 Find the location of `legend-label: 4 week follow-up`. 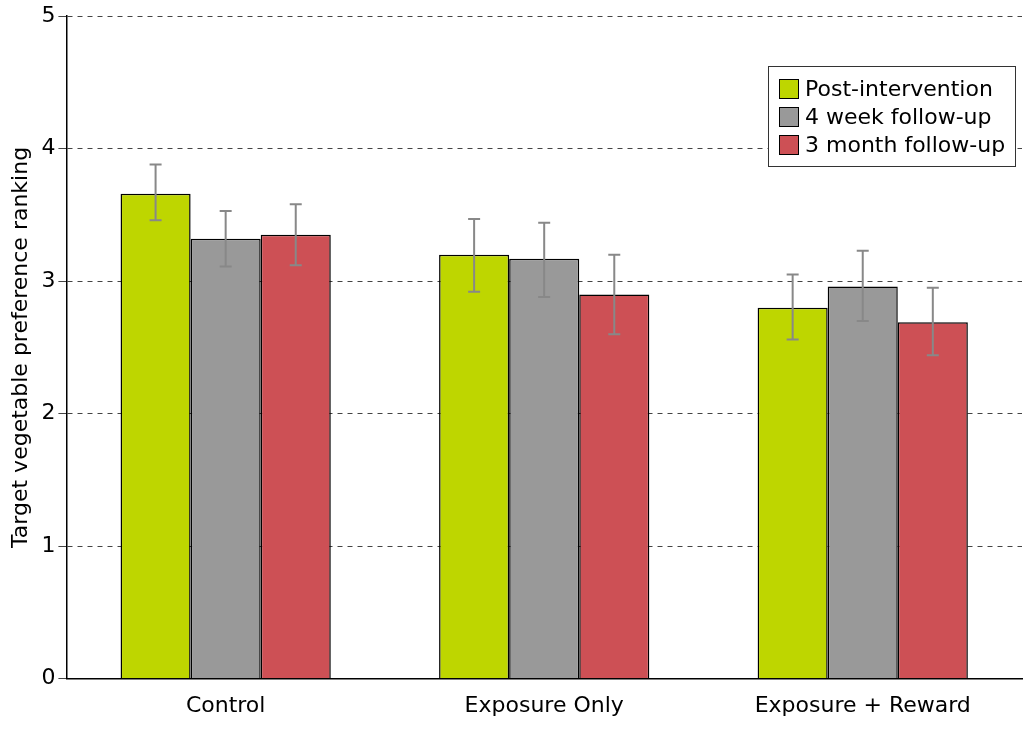

legend-label: 4 week follow-up is located at coordinates (898, 117).